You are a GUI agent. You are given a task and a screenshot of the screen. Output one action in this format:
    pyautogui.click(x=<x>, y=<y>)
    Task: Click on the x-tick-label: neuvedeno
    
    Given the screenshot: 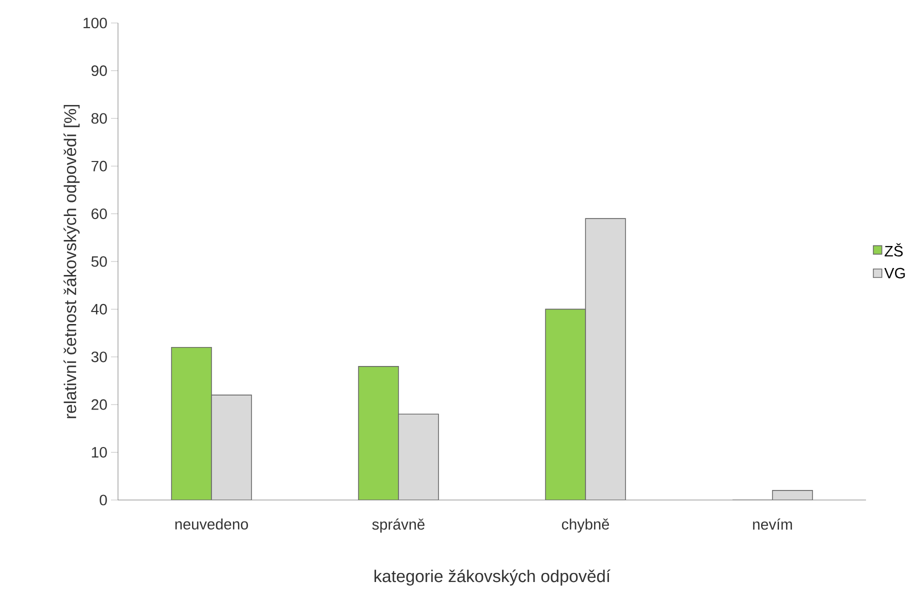 What is the action you would take?
    pyautogui.click(x=211, y=524)
    